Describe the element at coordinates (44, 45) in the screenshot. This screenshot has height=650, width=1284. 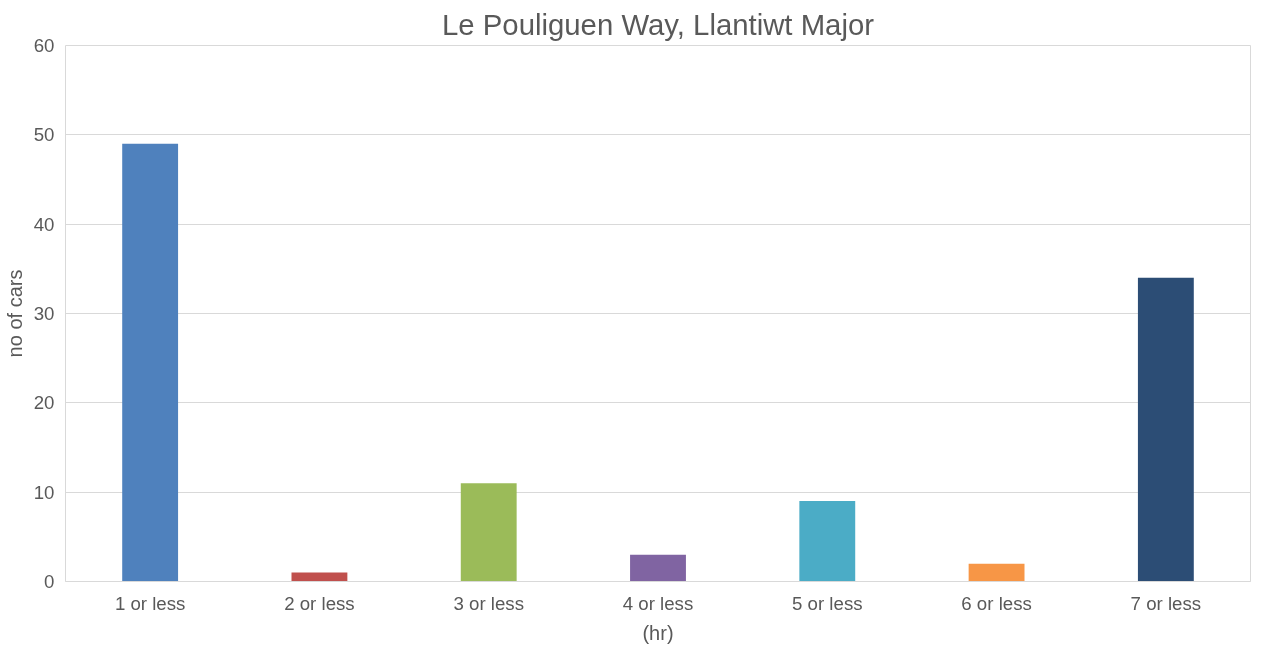
I see `y-tick-label: 60` at that location.